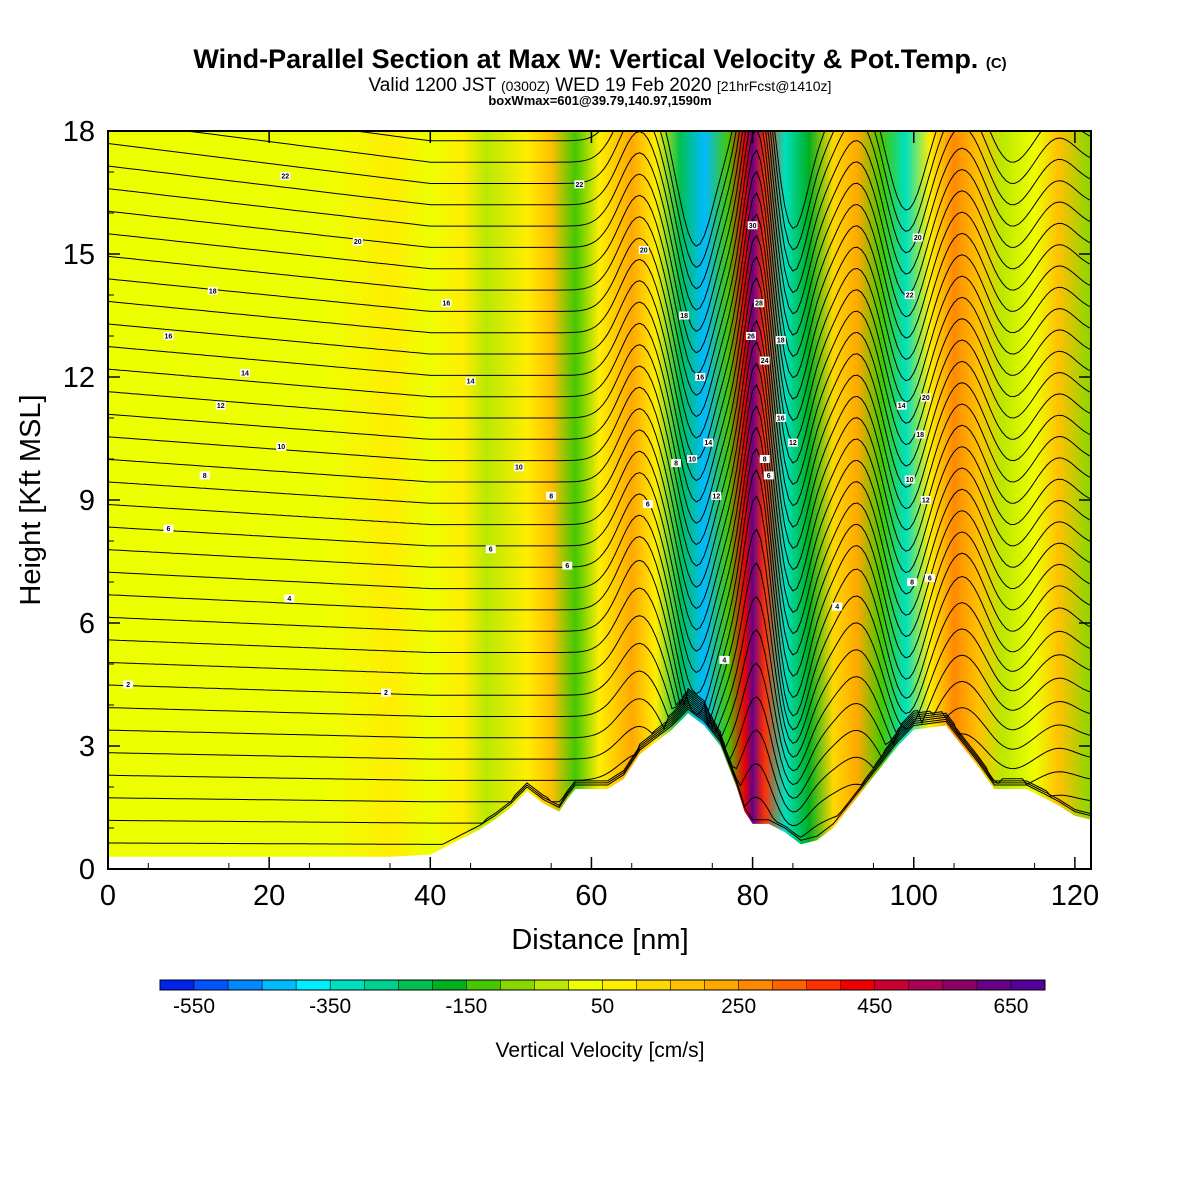 Image resolution: width=1200 pixels, height=1200 pixels. I want to click on title-mark: (C), so click(996, 63).